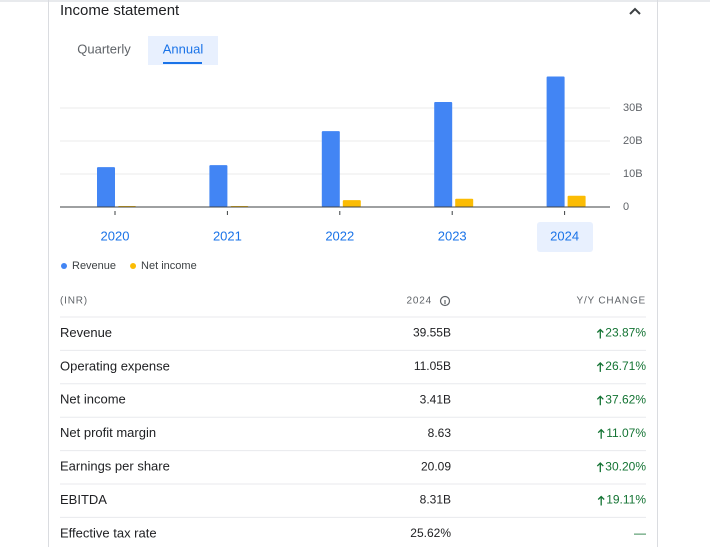  What do you see at coordinates (115, 466) in the screenshot?
I see `row-label: Earnings per share` at bounding box center [115, 466].